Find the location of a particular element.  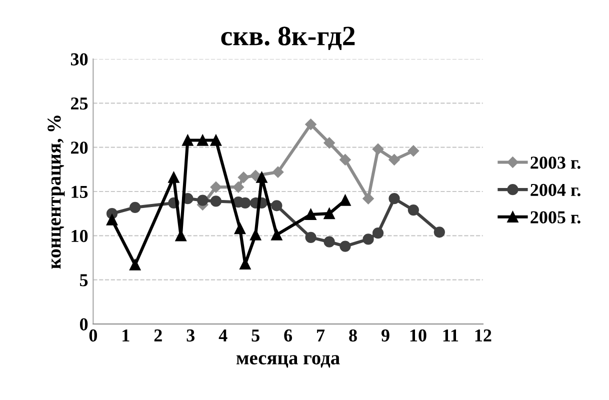

x-tick-label: 10 is located at coordinates (418, 335).